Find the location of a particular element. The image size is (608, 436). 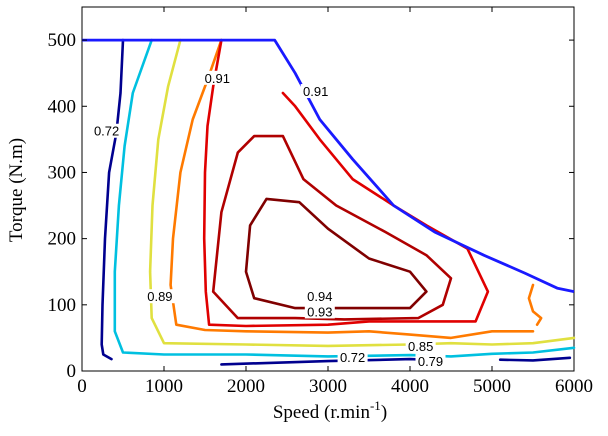

contour-label: 0.85 is located at coordinates (420, 346).